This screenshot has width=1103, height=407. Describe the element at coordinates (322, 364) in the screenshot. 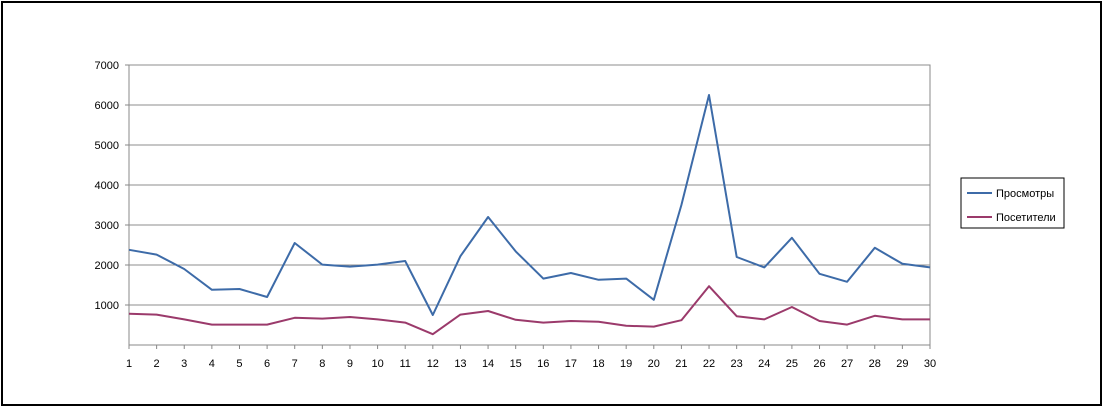

I see `x-tick-label: 8` at that location.